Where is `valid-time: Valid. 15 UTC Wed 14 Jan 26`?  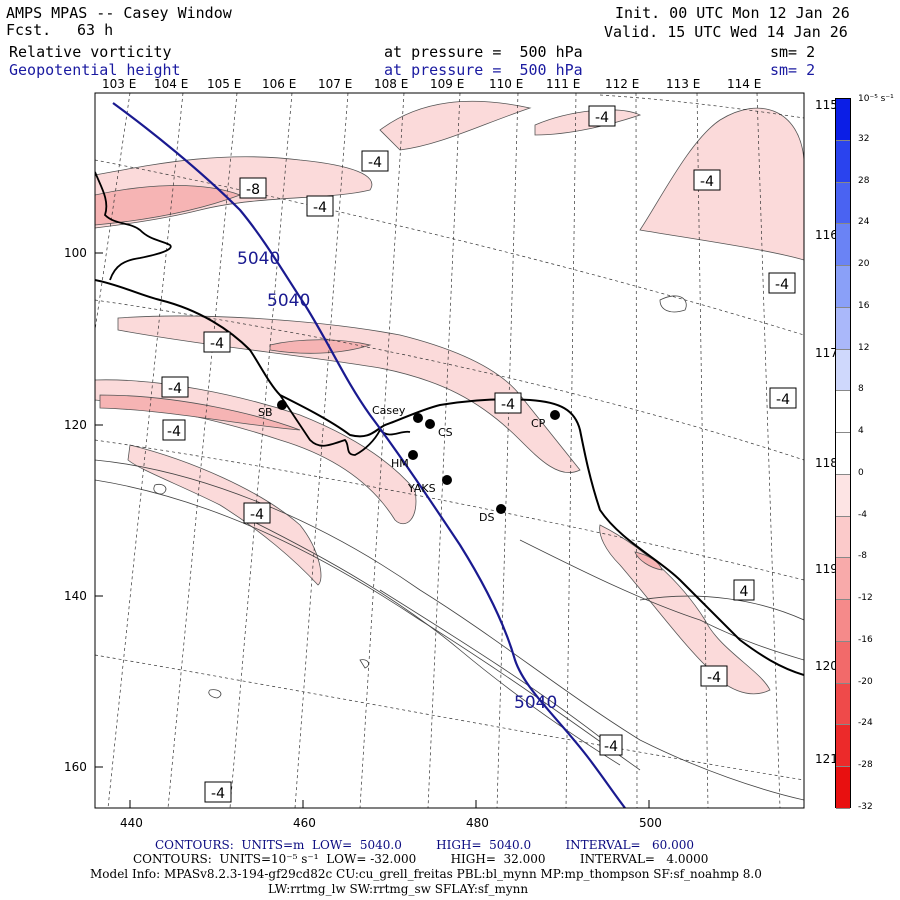 valid-time: Valid. 15 UTC Wed 14 Jan 26 is located at coordinates (726, 32).